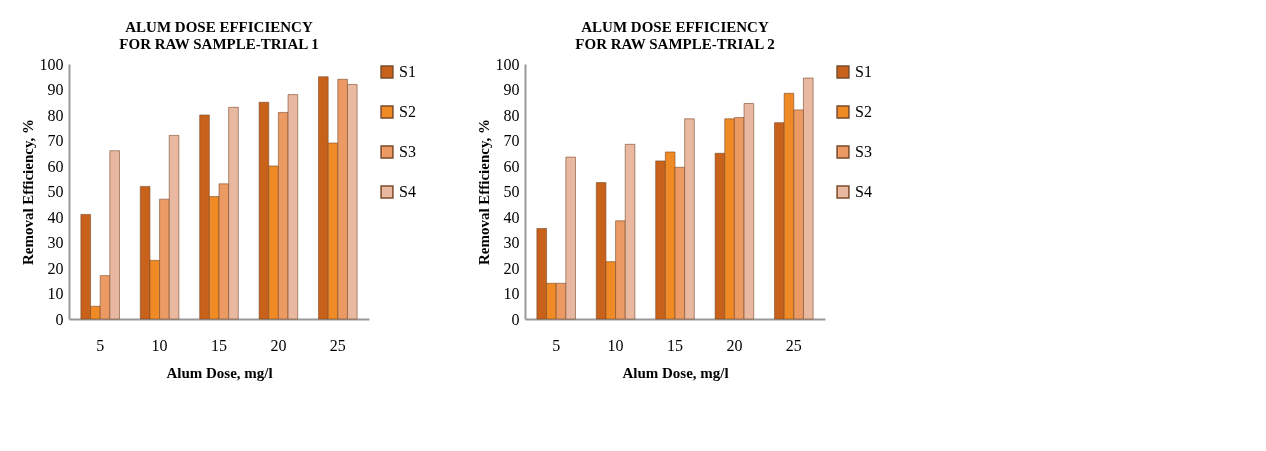  What do you see at coordinates (219, 35) in the screenshot?
I see `chart-title: ALUM DOSE EFFICIENCY FOR RAW SAMPLE-TRIAL 1` at bounding box center [219, 35].